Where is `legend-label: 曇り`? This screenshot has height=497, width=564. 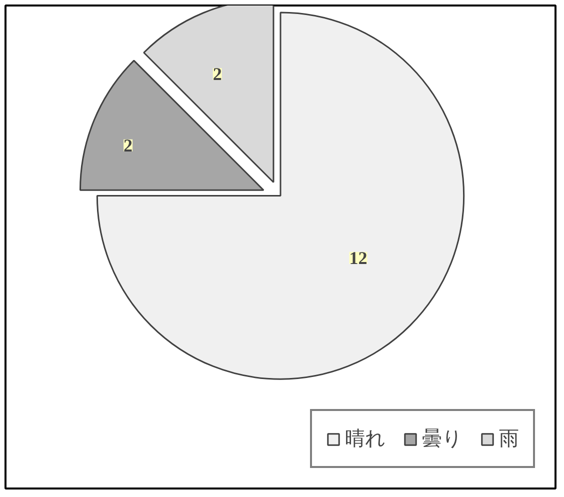 legend-label: 曇り is located at coordinates (442, 439).